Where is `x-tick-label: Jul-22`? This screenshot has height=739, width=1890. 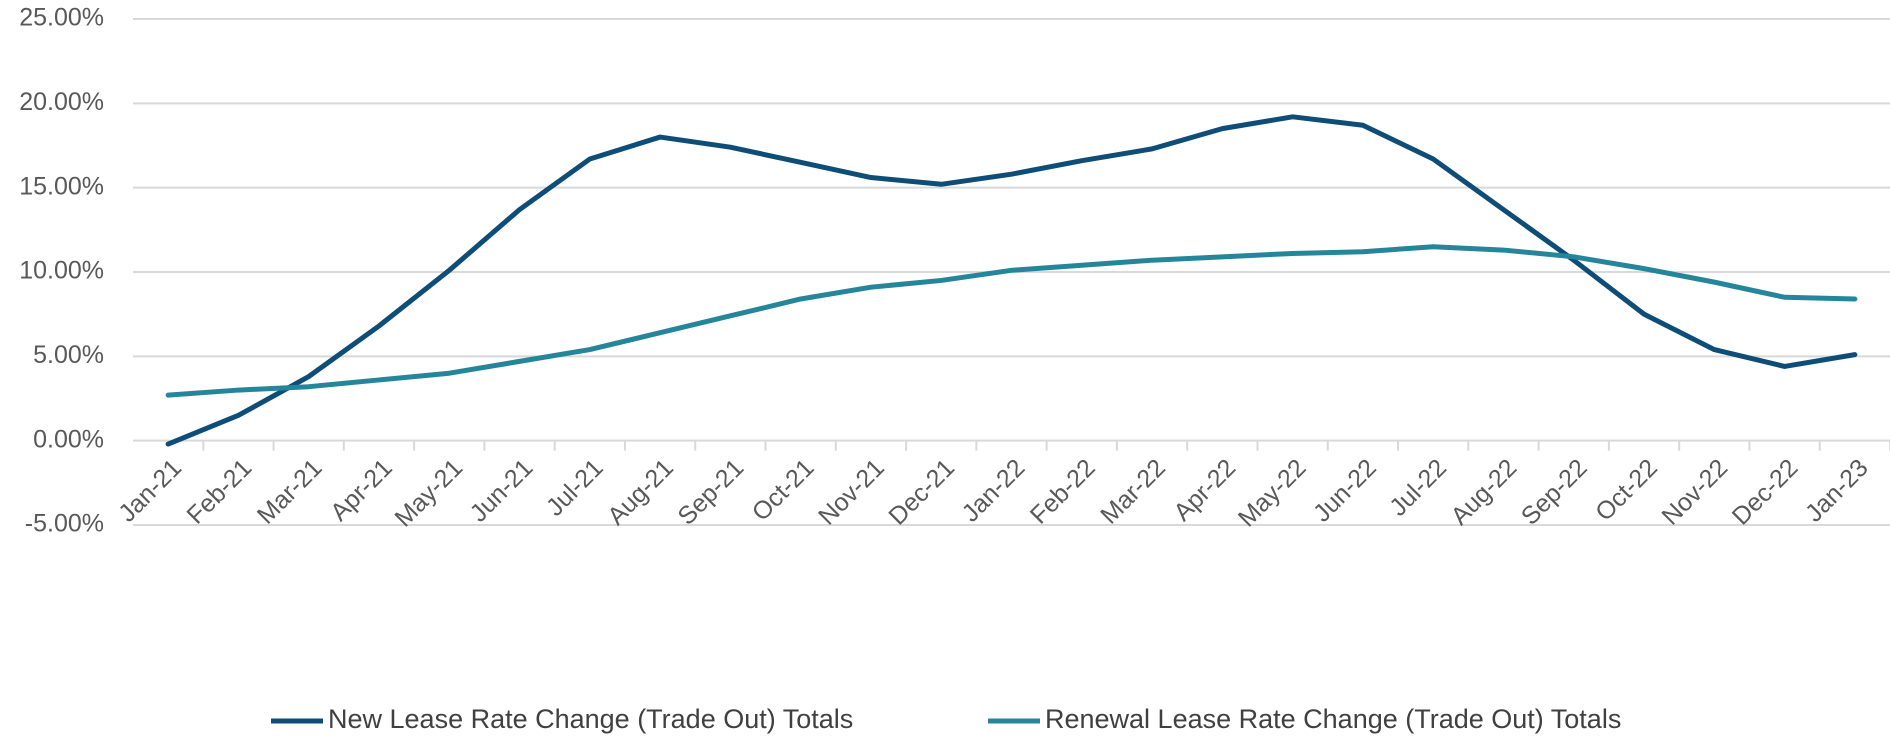
x-tick-label: Jul-22 is located at coordinates (1418, 488).